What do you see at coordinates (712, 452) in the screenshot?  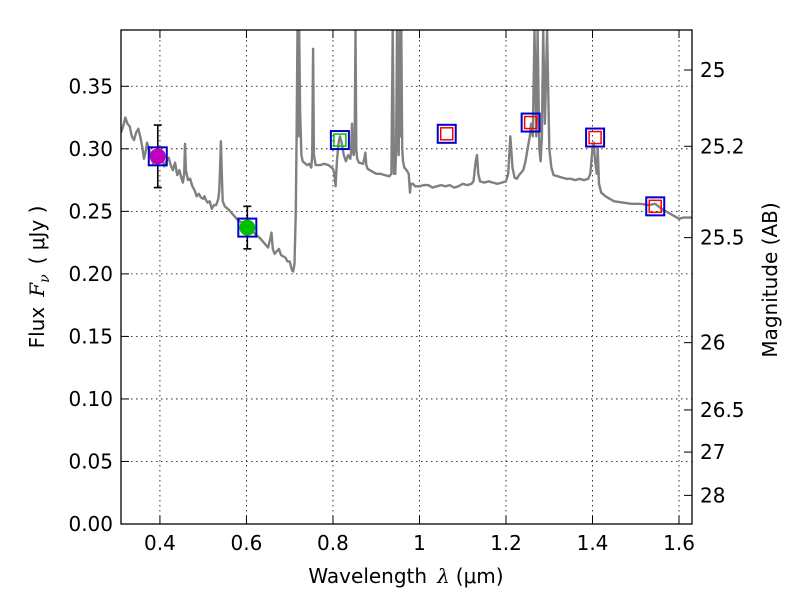 I see `magnitude-tick-label: 27` at bounding box center [712, 452].